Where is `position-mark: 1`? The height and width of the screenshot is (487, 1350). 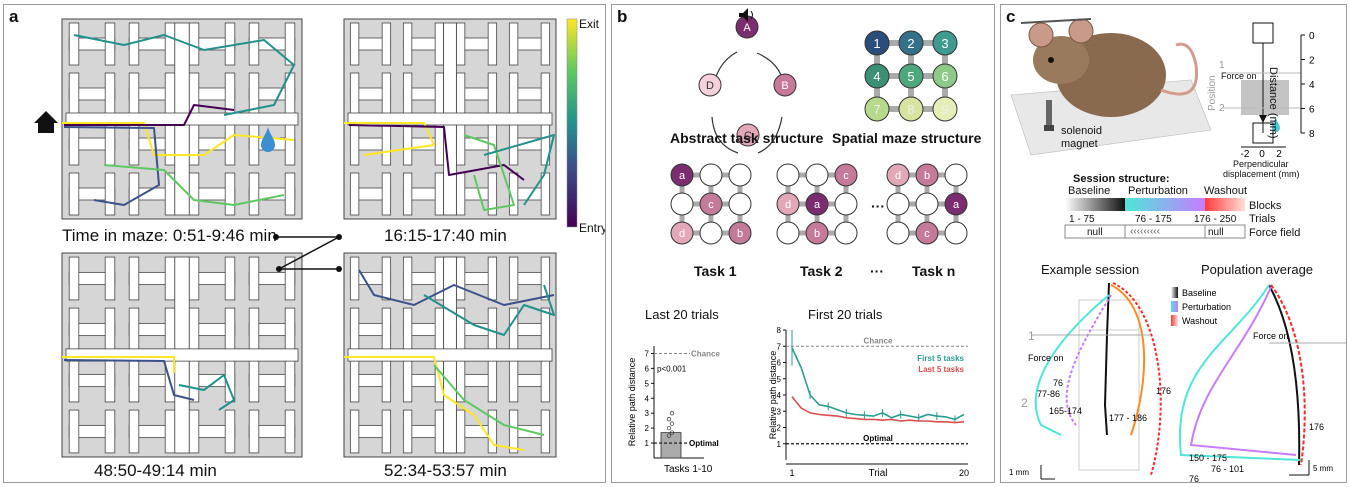 position-mark: 1 is located at coordinates (1222, 65).